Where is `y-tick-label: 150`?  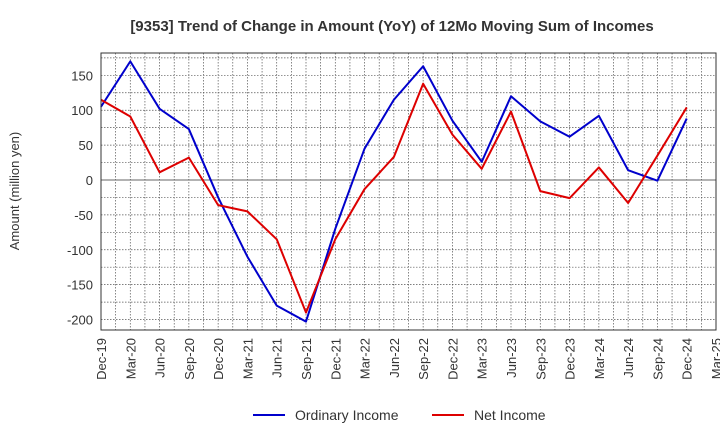
y-tick-label: 150 is located at coordinates (82, 75).